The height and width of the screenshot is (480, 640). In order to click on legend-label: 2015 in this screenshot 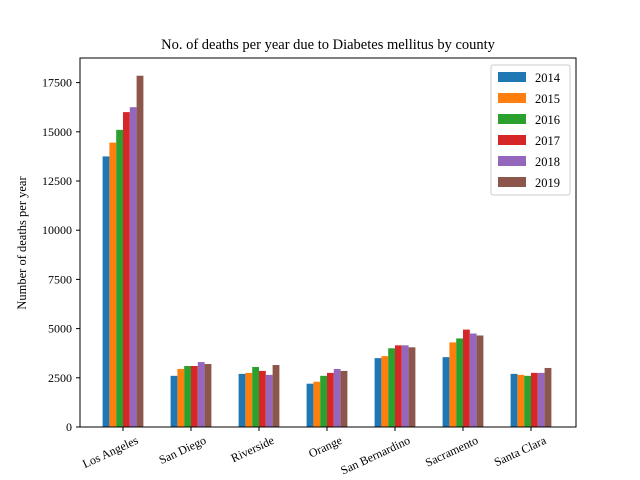, I will do `click(547, 99)`.